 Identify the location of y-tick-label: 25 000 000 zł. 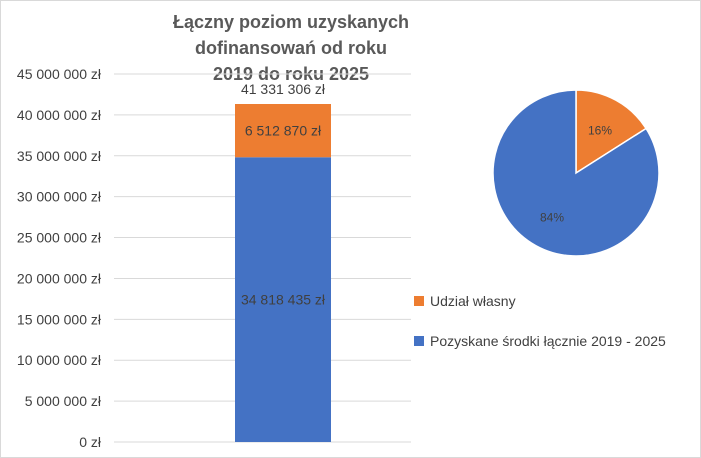
(59, 238).